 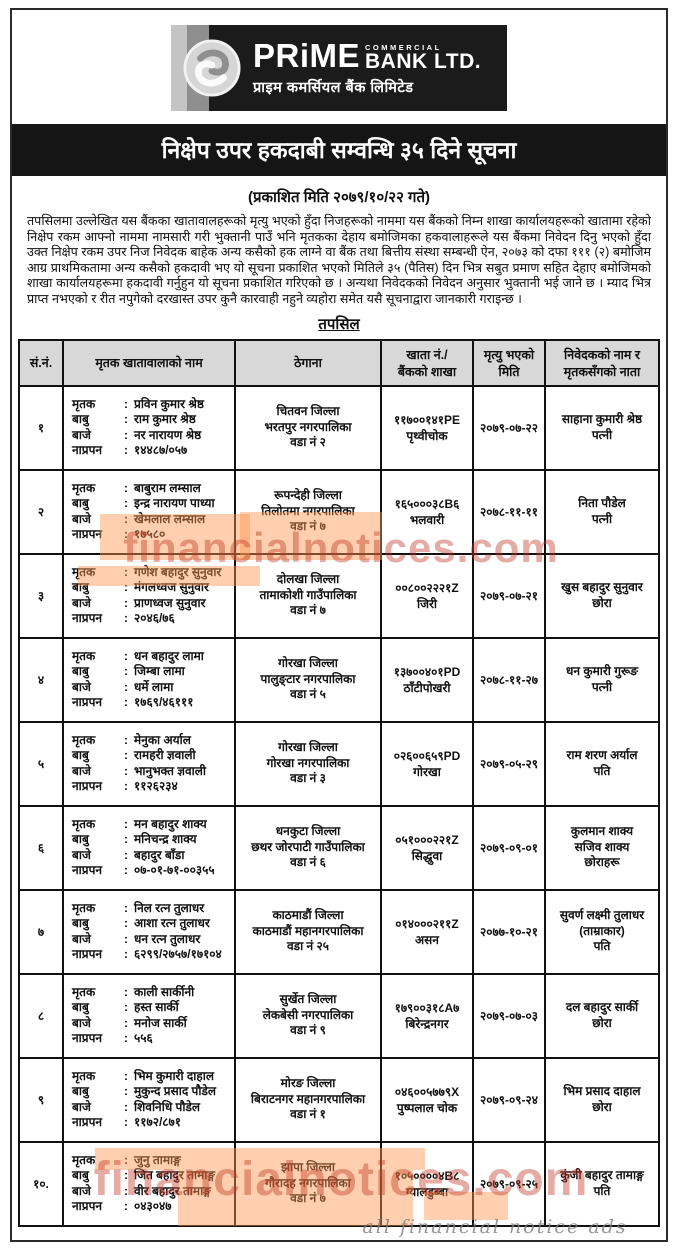 I want to click on claimant-line: राम शरण अर्याल, so click(x=602, y=755).